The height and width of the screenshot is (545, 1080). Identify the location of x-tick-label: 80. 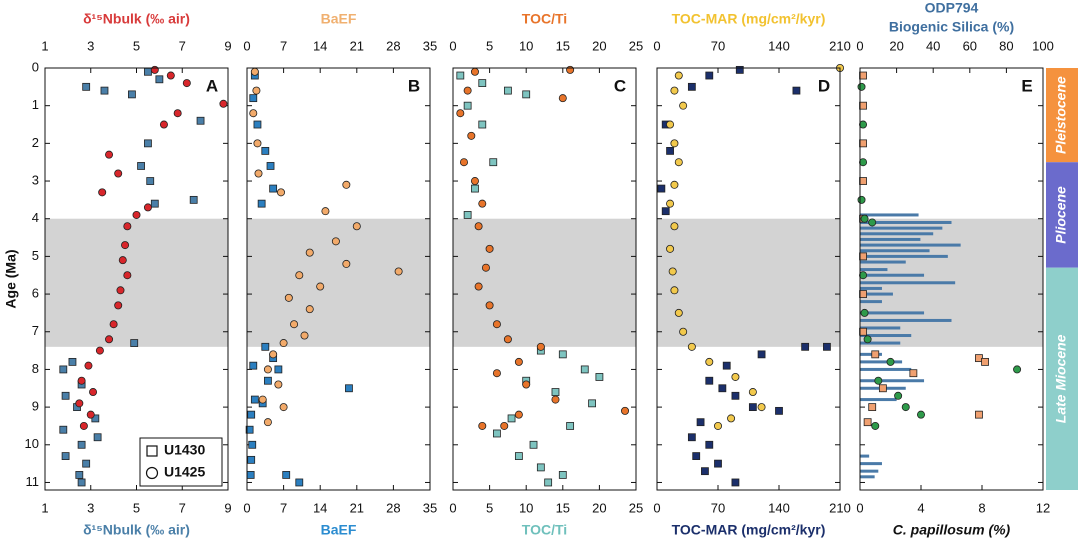
(1006, 45).